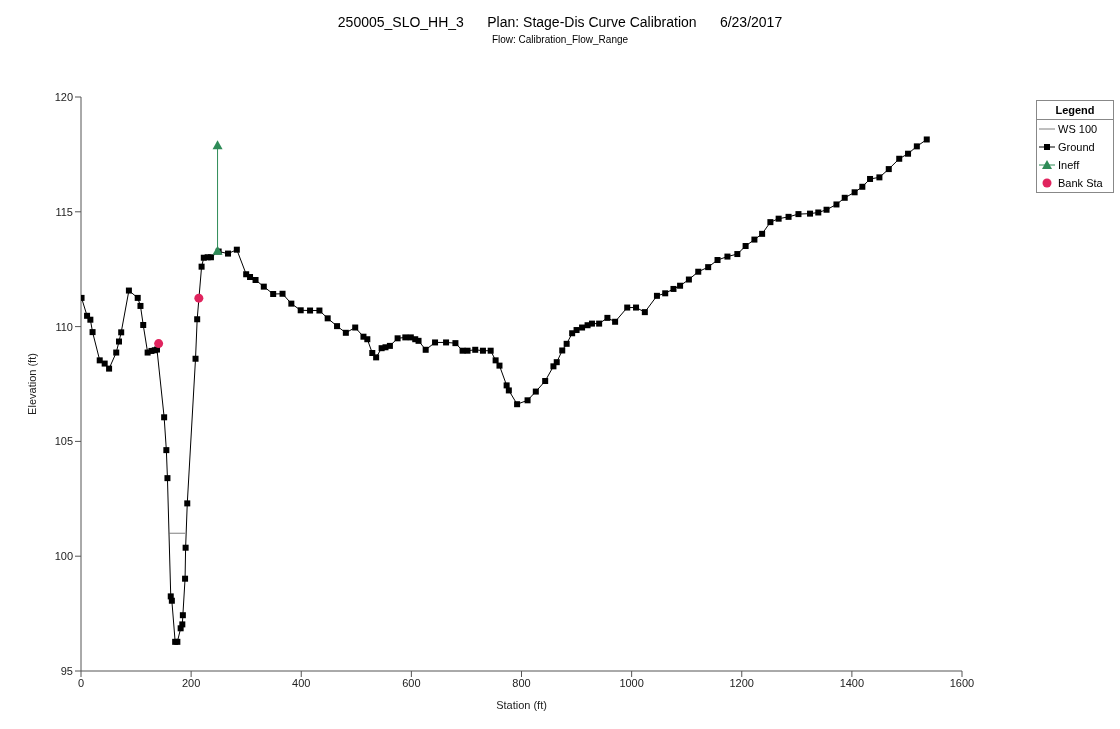  I want to click on x-axis-title: Station (ft), so click(521, 705).